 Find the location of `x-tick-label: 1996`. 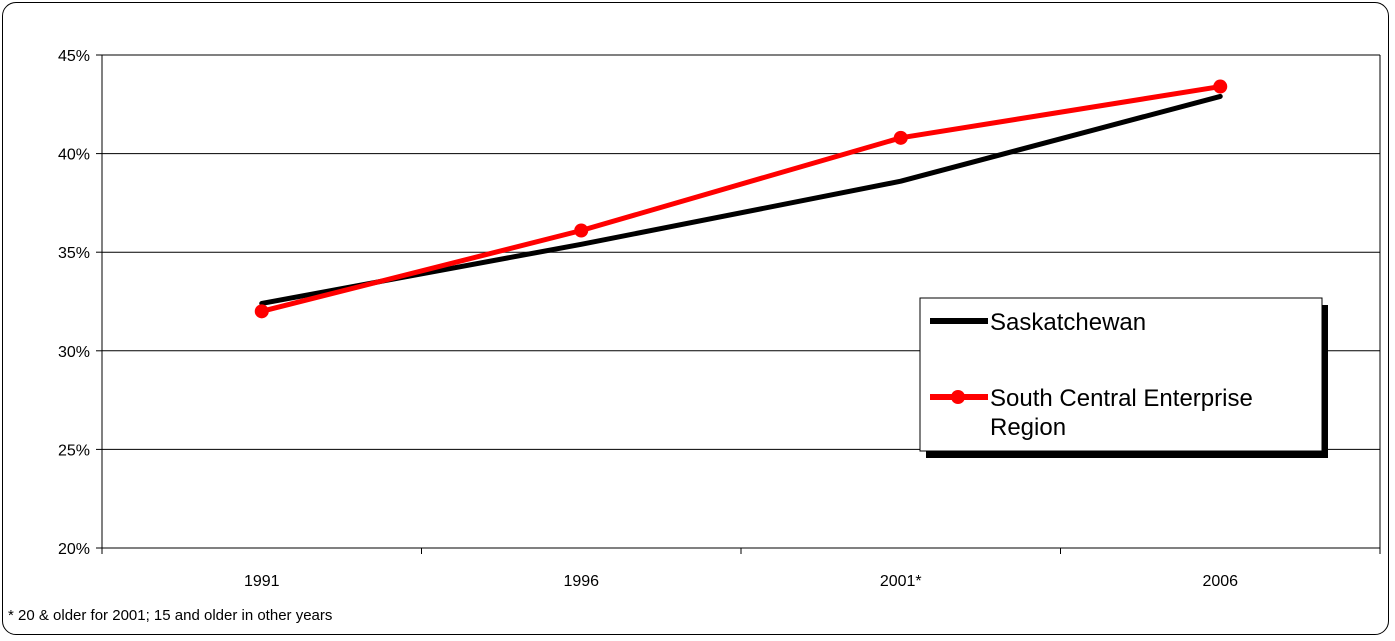

x-tick-label: 1996 is located at coordinates (581, 581).